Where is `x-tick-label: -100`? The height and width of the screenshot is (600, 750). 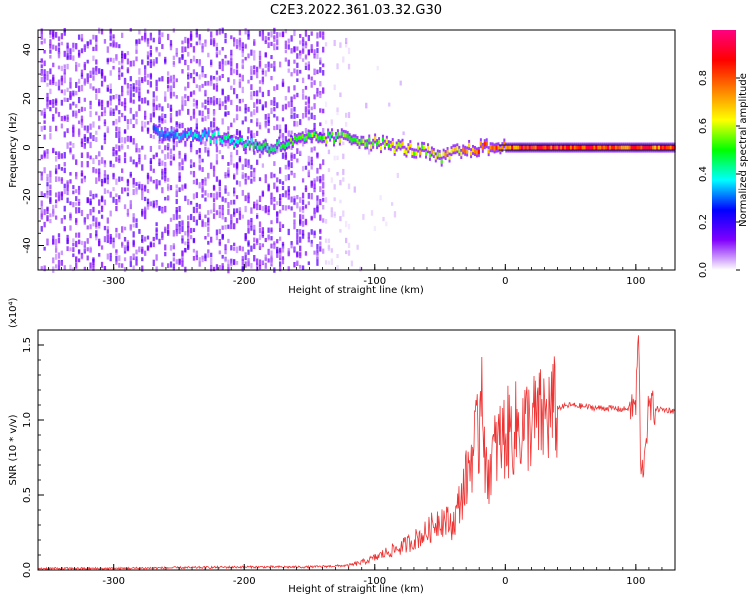 x-tick-label: -100 is located at coordinates (374, 281).